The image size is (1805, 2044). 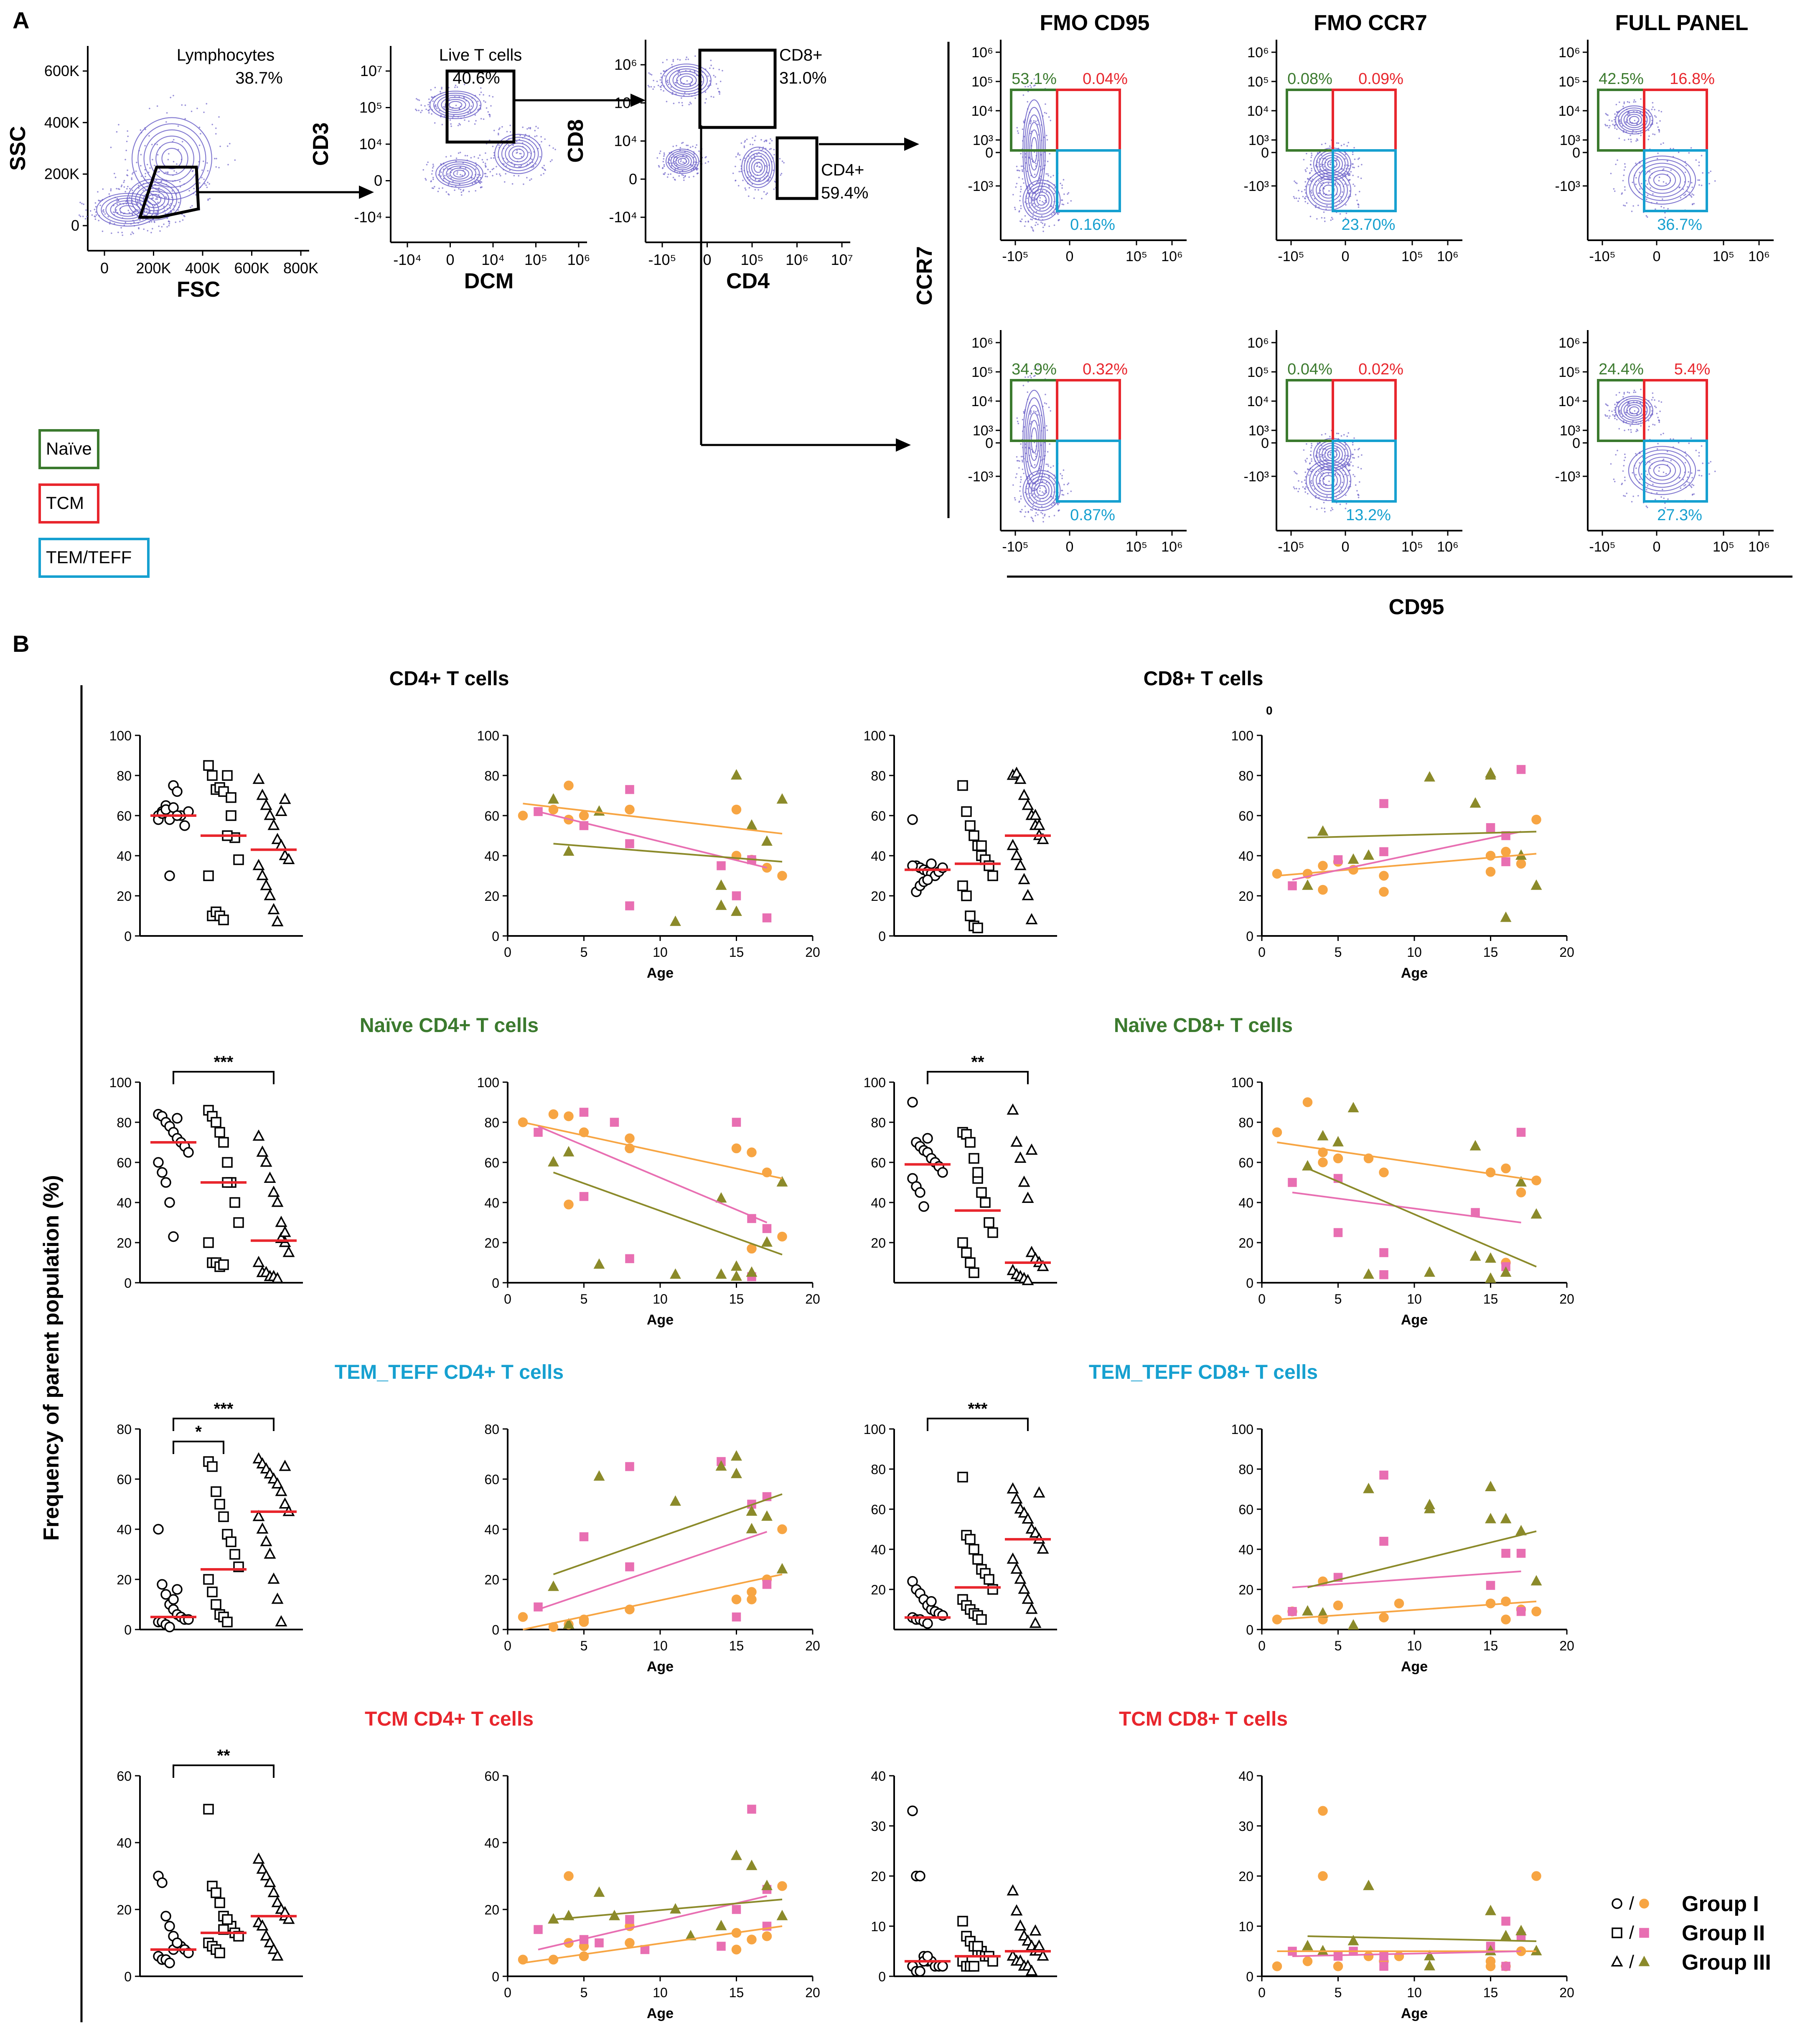 What do you see at coordinates (1028, 1194) in the screenshot?
I see `series-group-iii` at bounding box center [1028, 1194].